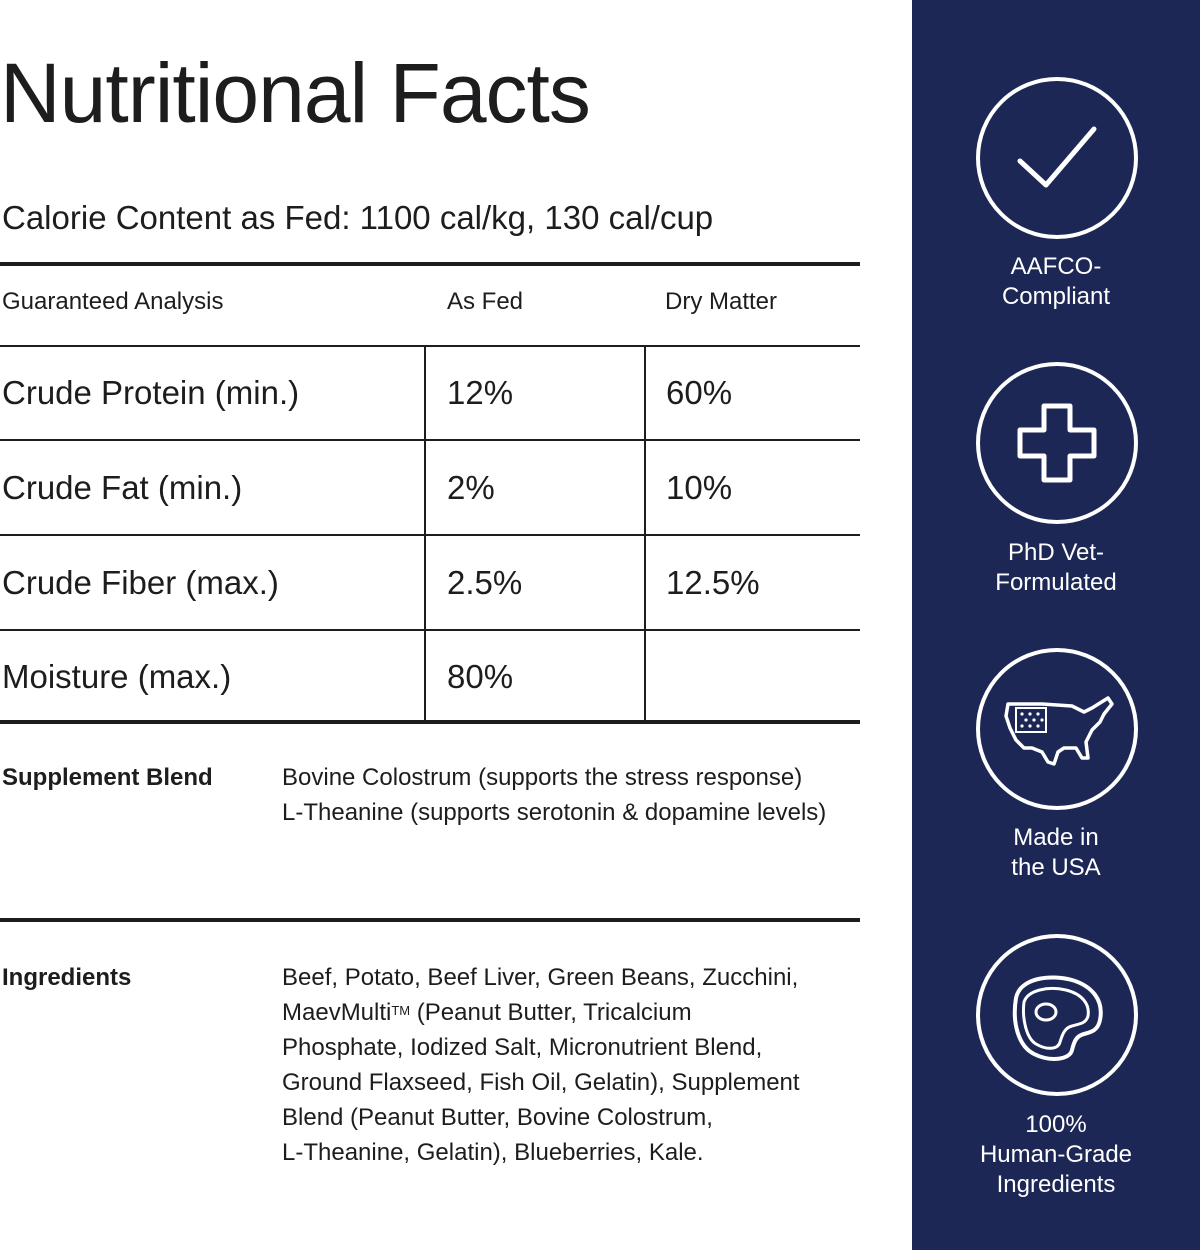 This screenshot has height=1250, width=1200. Describe the element at coordinates (485, 301) in the screenshot. I see `header-as-fed: As Fed` at that location.